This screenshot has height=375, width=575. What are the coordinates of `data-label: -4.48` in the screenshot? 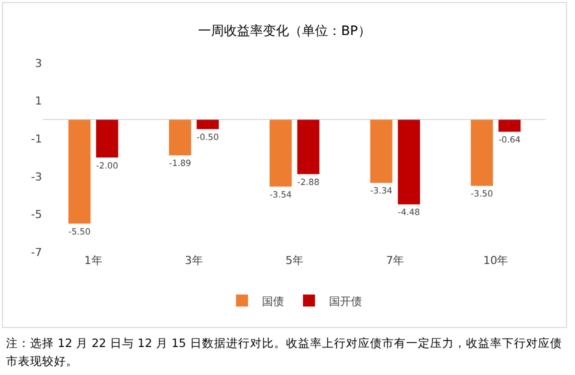 It's located at (409, 213).